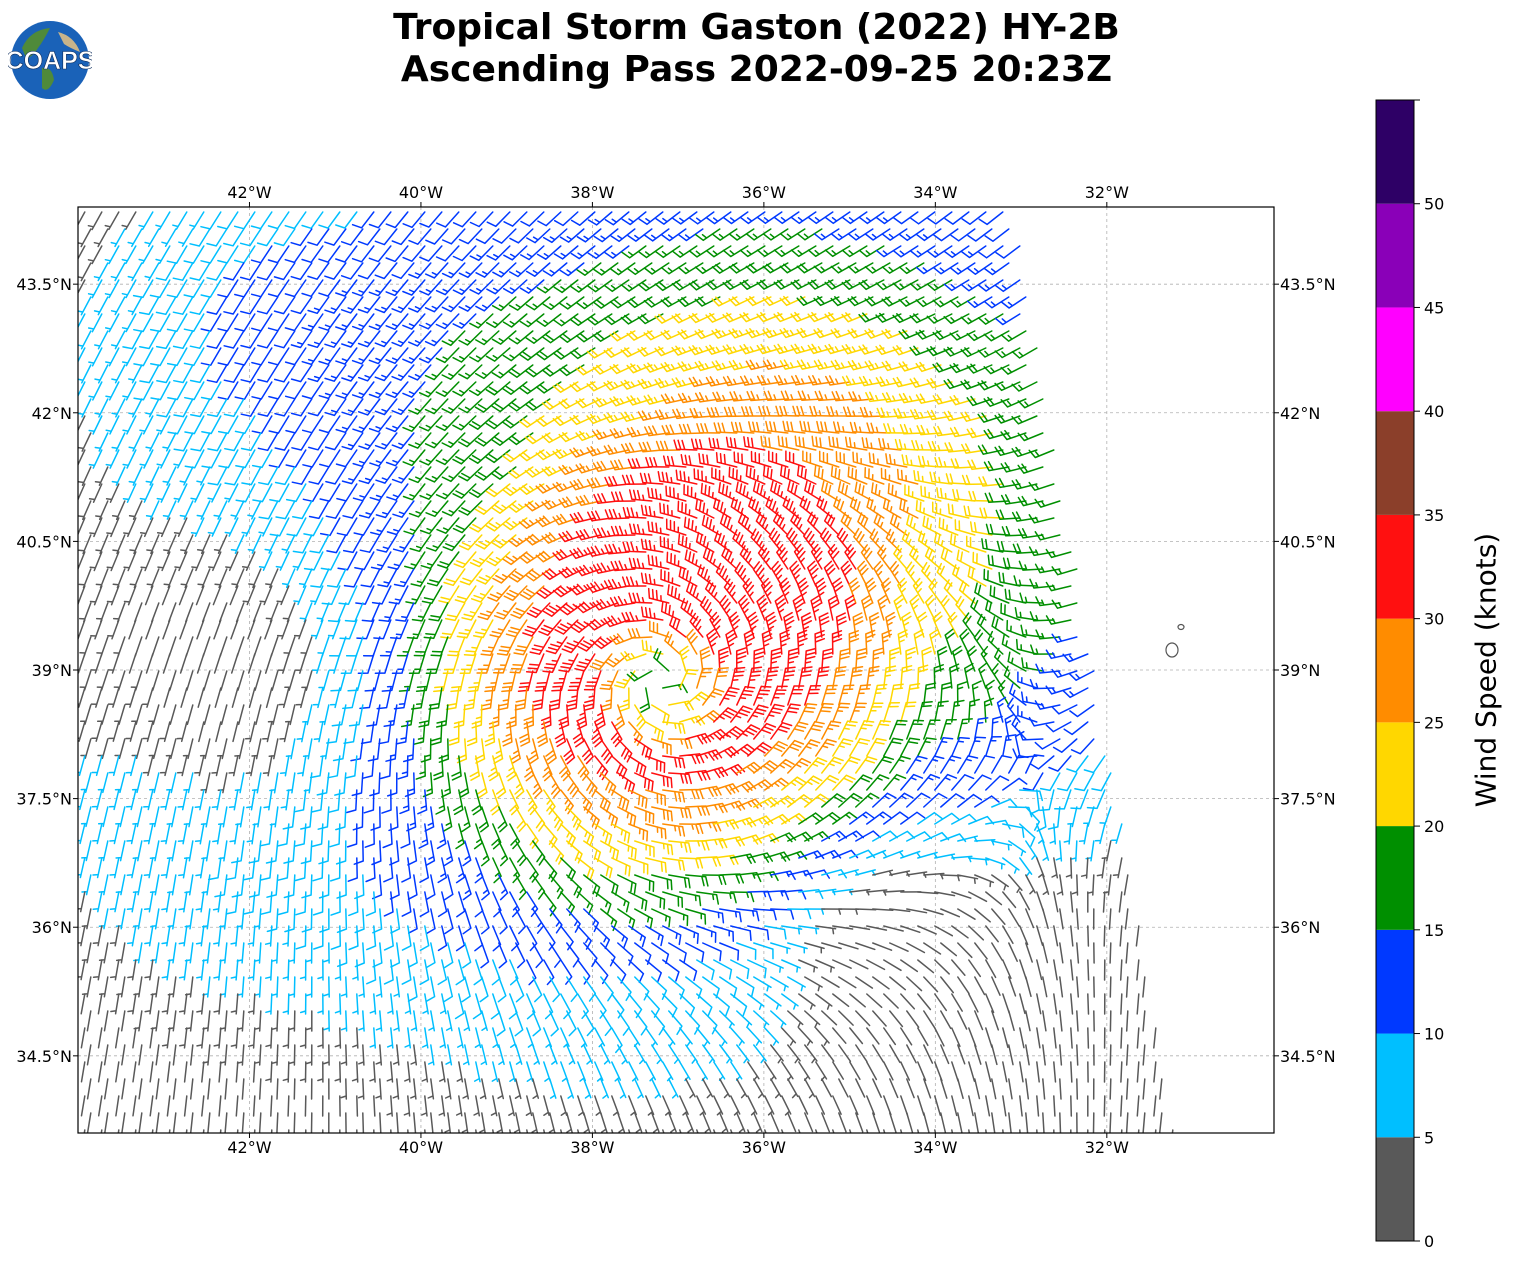  Describe the element at coordinates (1429, 1137) in the screenshot. I see `colorbar-tick-label: 5` at that location.